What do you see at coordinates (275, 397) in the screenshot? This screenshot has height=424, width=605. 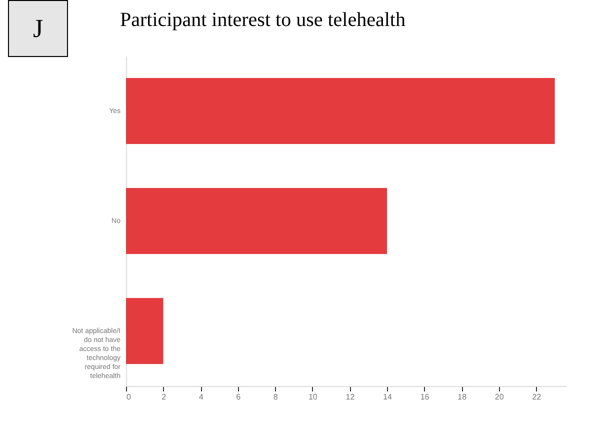 I see `x-tick-label: 8` at bounding box center [275, 397].